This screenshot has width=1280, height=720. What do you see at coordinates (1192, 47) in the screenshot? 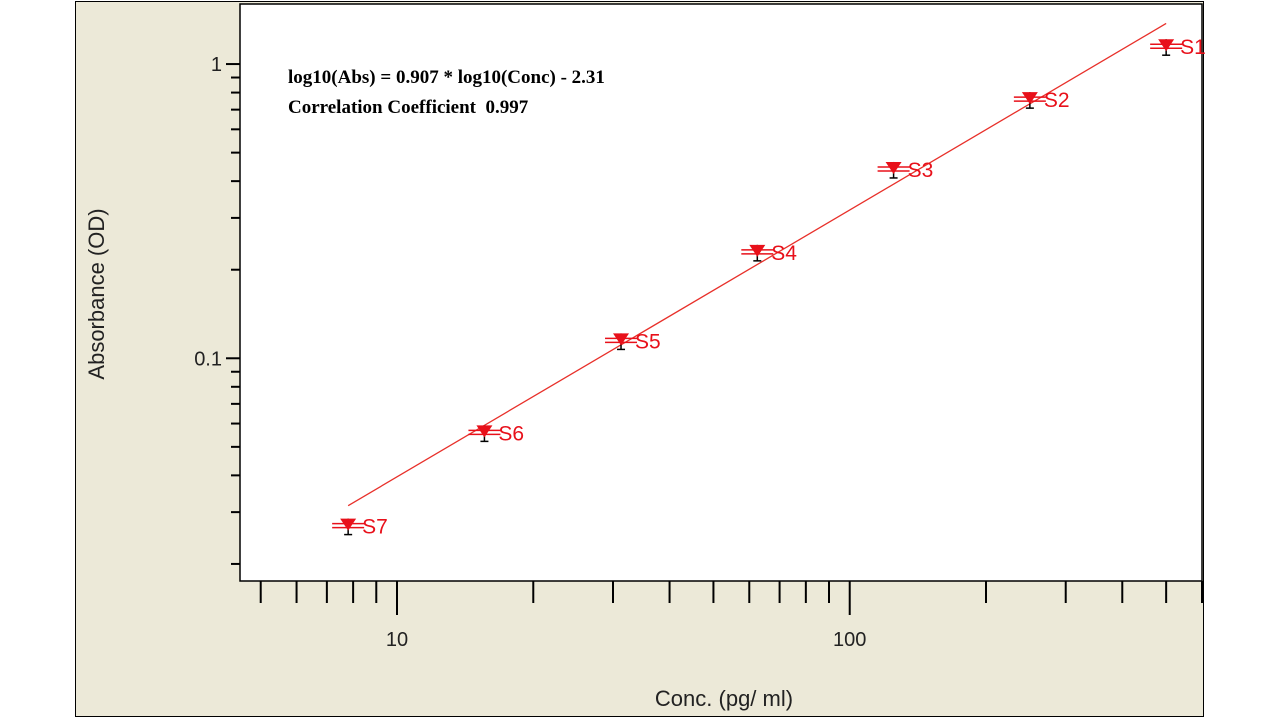
I see `point-label: S1` at bounding box center [1192, 47].